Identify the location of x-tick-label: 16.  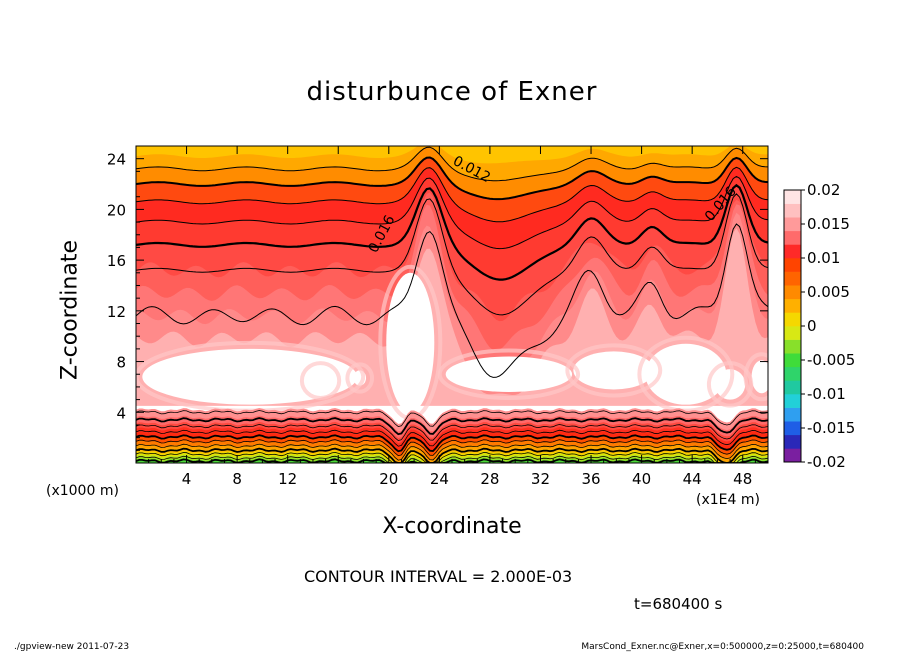
(338, 479).